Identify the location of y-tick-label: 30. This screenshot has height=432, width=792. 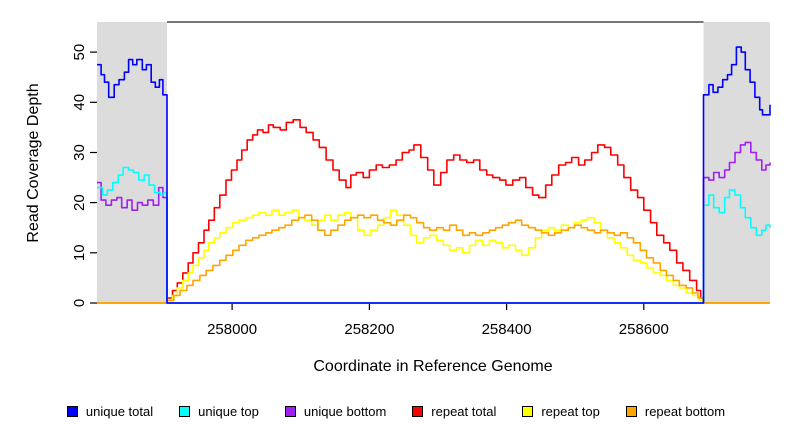
(79, 152).